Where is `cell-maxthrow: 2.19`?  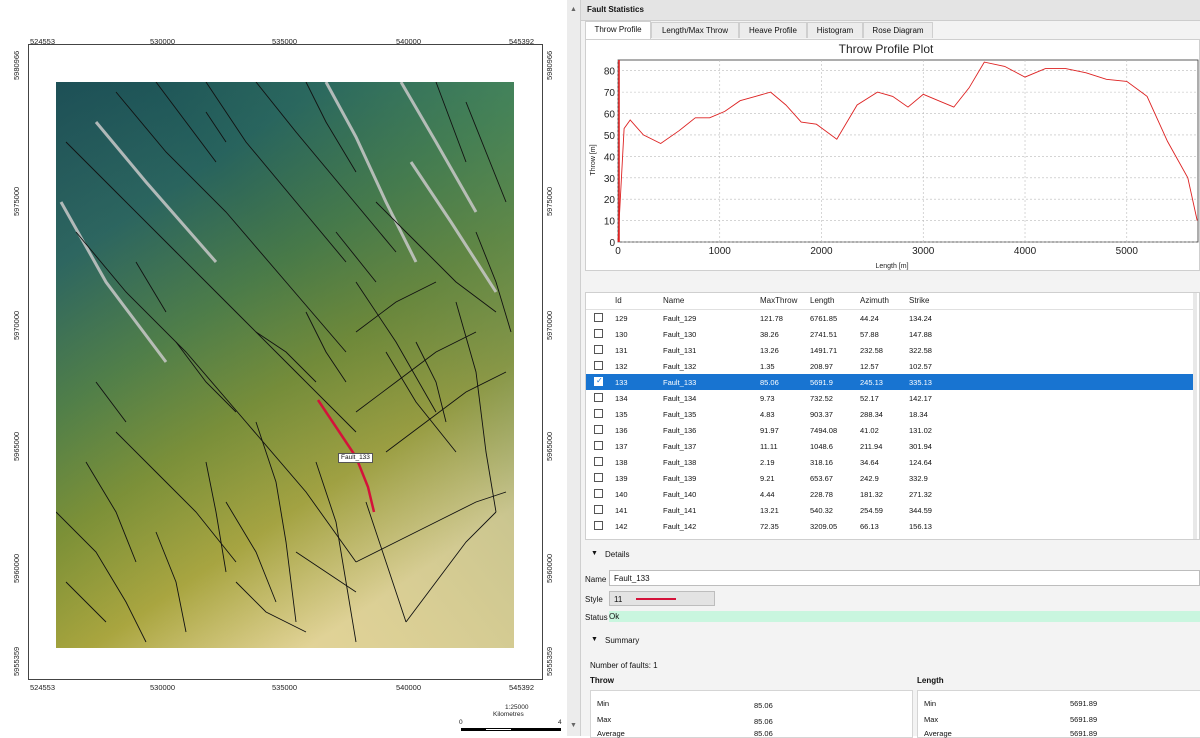 cell-maxthrow: 2.19 is located at coordinates (767, 462).